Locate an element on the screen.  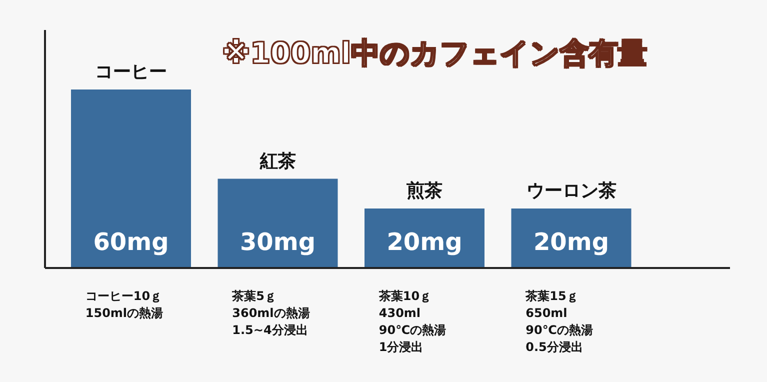
x-tick-label: ウーロン茶 is located at coordinates (571, 191).